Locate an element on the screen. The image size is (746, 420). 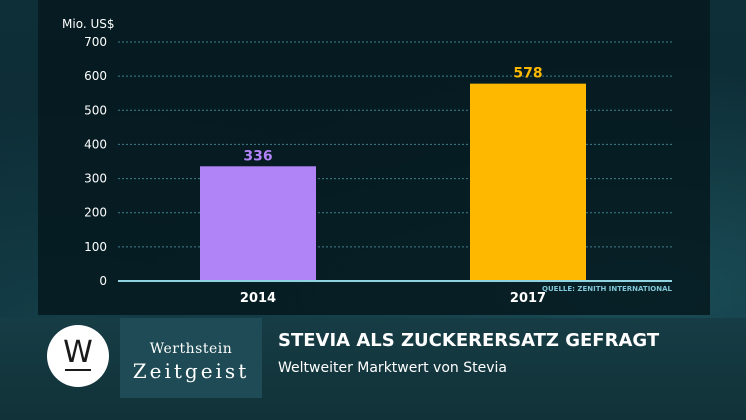
subline: Weltweiter Marktwert von Stevia is located at coordinates (392, 368).